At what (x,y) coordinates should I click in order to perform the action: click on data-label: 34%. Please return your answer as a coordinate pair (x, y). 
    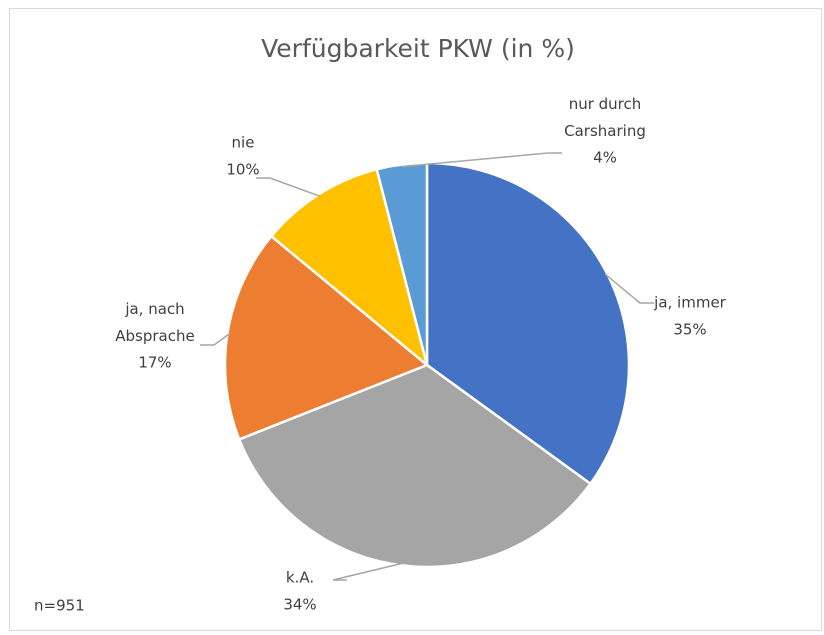
    Looking at the image, I should click on (299, 605).